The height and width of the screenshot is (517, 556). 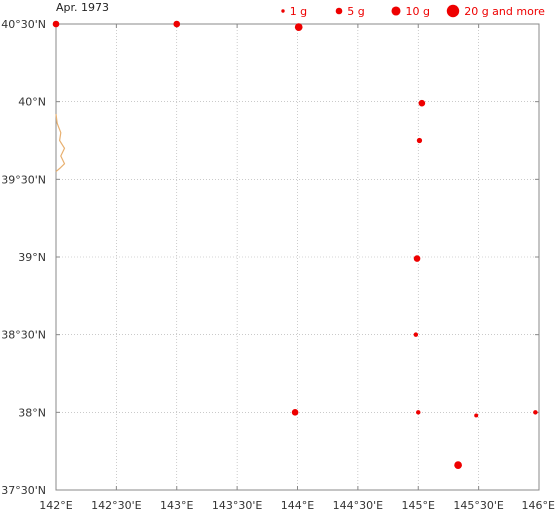 What do you see at coordinates (355, 11) in the screenshot?
I see `legend-label: 5 g` at bounding box center [355, 11].